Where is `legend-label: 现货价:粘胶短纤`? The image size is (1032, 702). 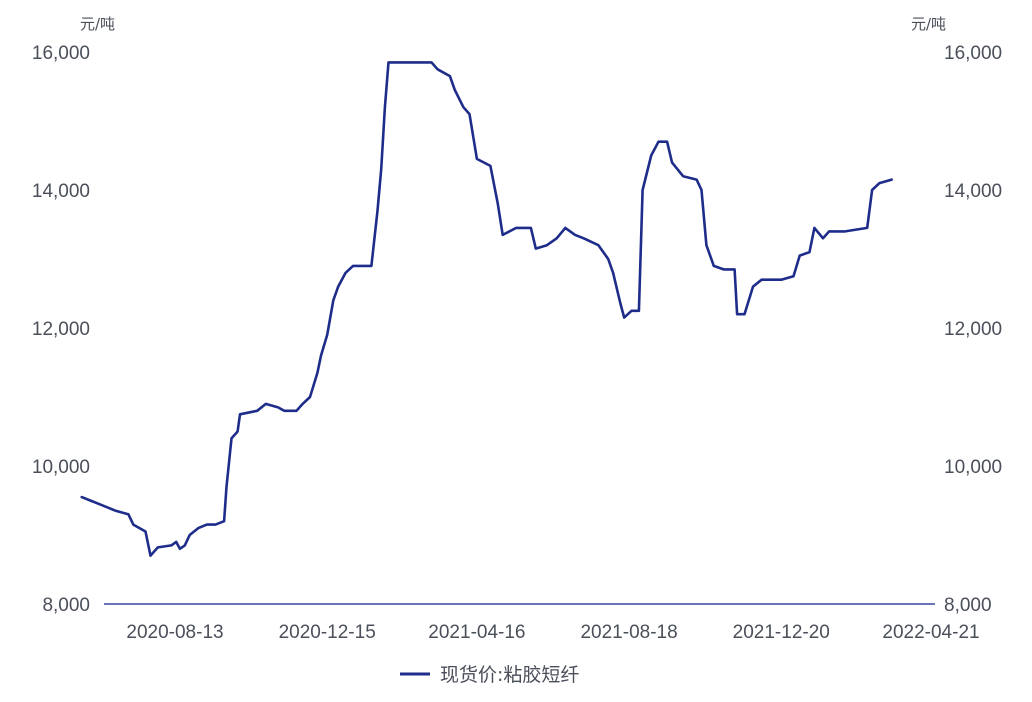 legend-label: 现货价:粘胶短纤 is located at coordinates (509, 675).